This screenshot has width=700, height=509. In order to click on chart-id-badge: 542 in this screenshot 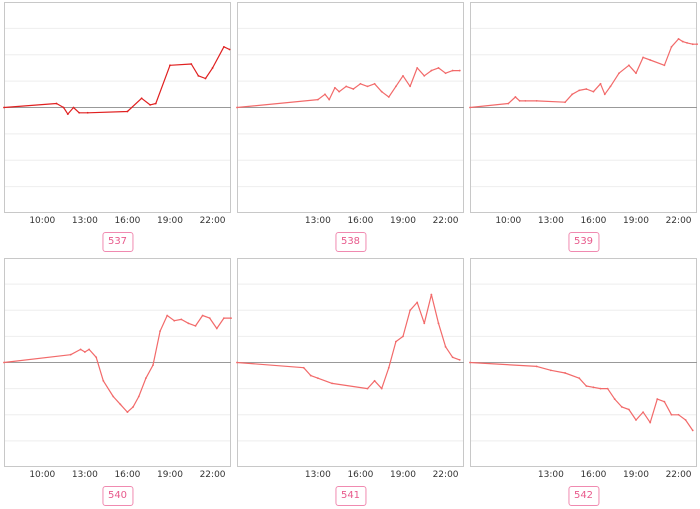, I will do `click(583, 496)`.